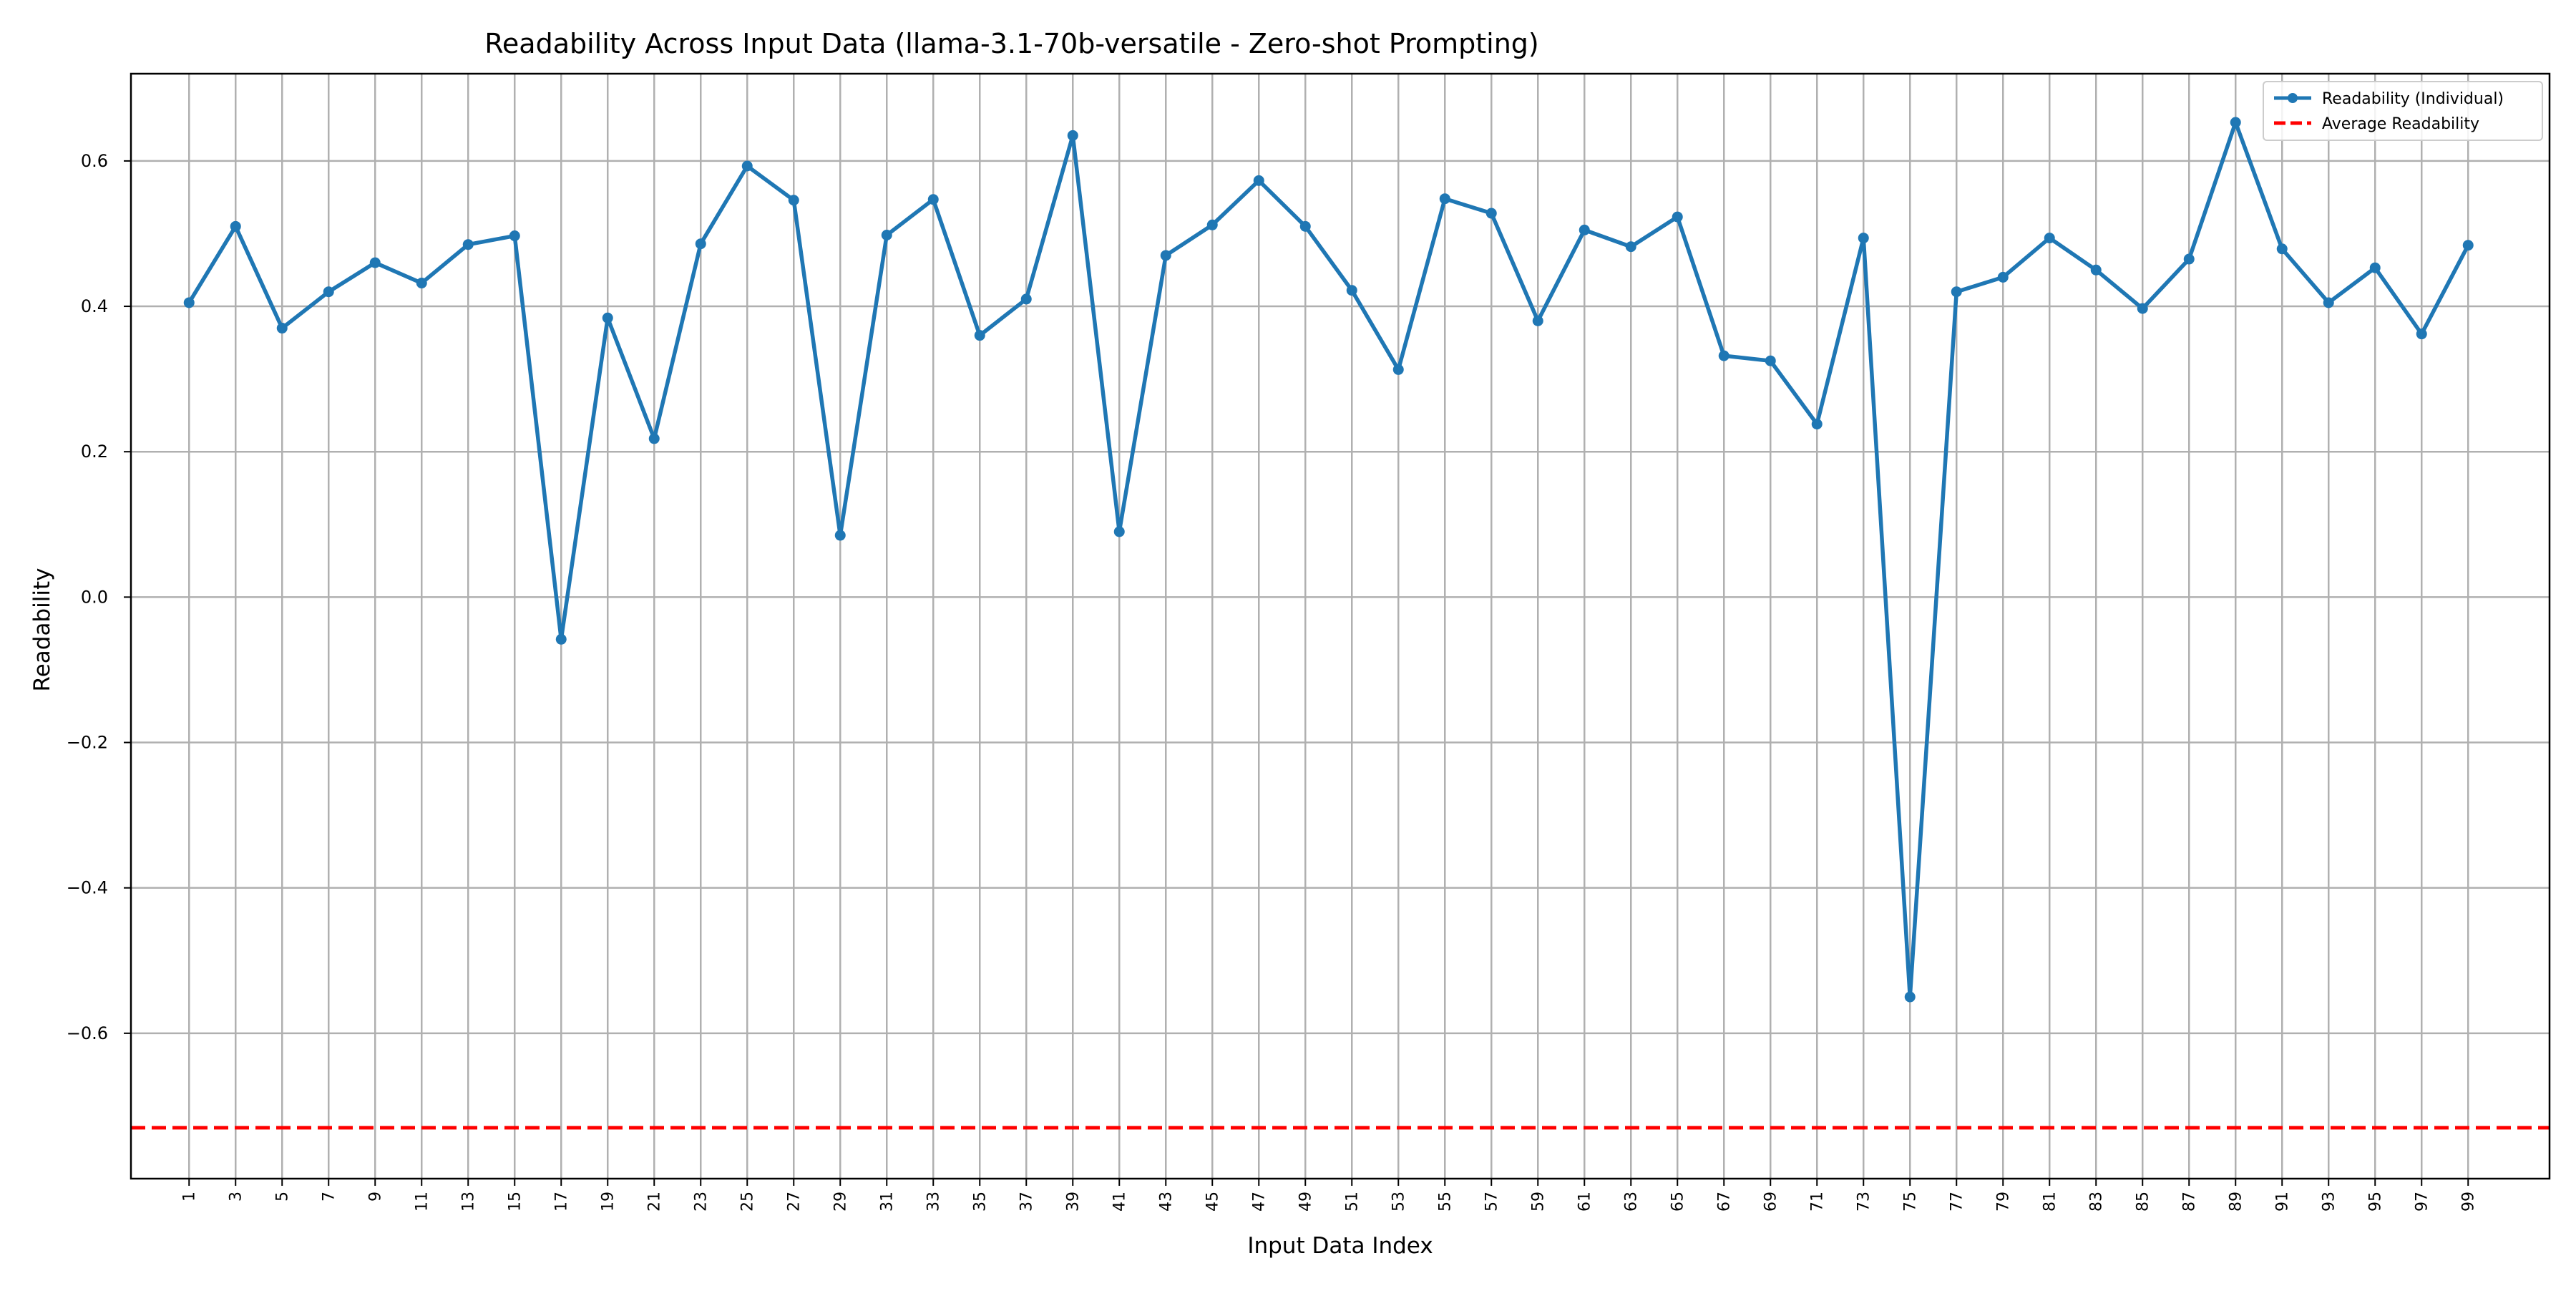  Describe the element at coordinates (189, 1197) in the screenshot. I see `x-tick-label: 1` at that location.